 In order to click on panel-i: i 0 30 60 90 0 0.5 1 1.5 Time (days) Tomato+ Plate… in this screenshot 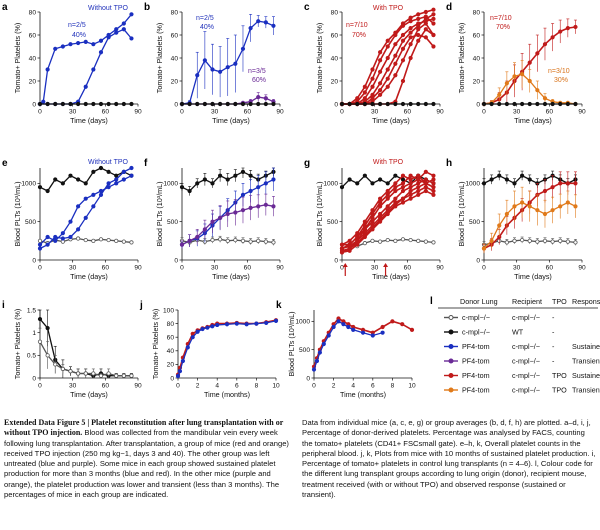, I will do `click(72, 349)`.